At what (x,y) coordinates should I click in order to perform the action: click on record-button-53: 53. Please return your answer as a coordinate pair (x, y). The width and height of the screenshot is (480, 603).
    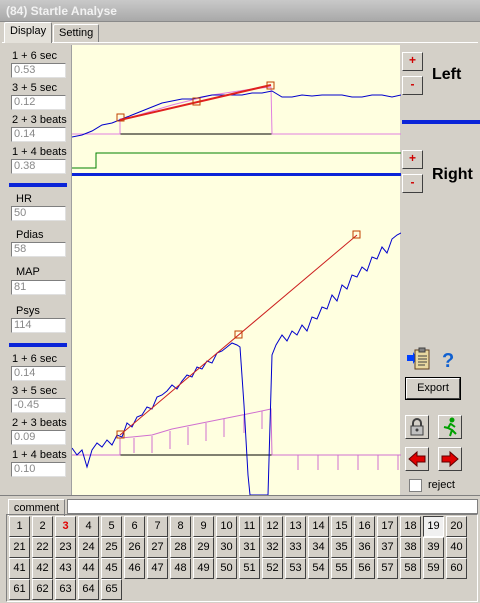
    Looking at the image, I should click on (295, 568).